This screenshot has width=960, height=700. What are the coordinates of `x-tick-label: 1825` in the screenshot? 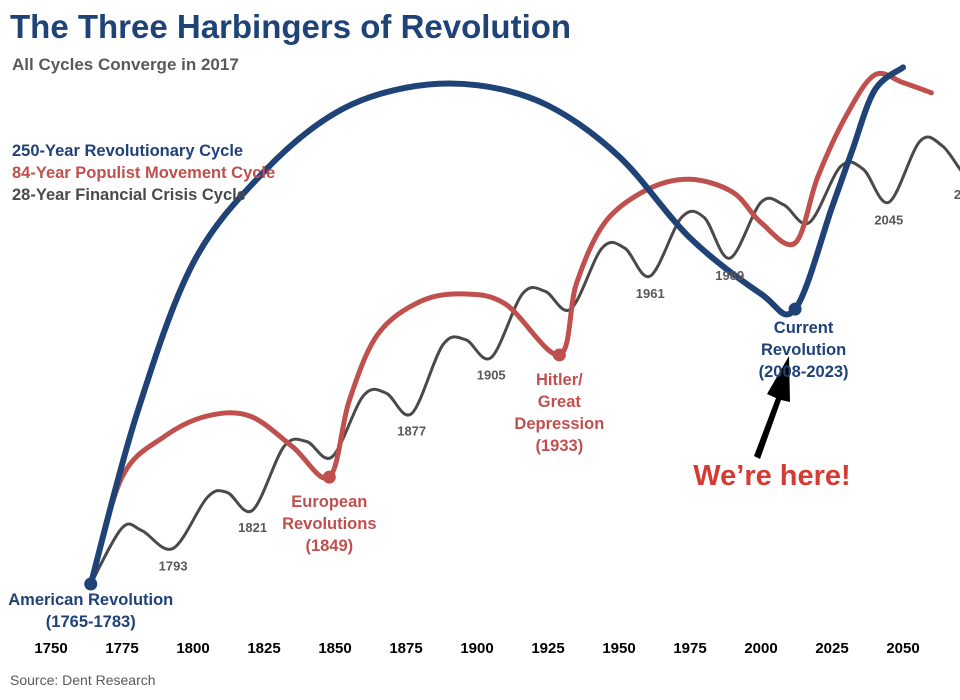 It's located at (263, 648).